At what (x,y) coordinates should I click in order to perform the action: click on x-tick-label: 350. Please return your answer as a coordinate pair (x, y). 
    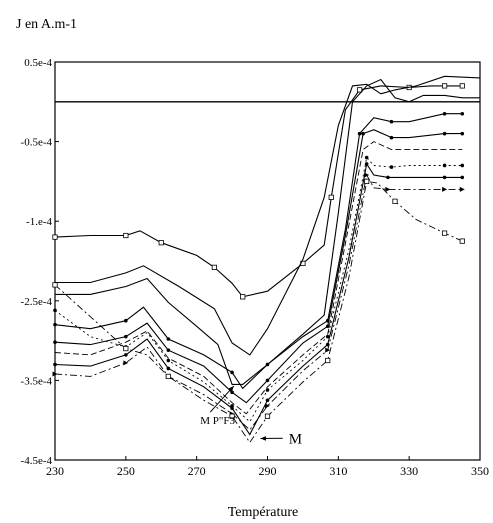
    Looking at the image, I should click on (480, 471).